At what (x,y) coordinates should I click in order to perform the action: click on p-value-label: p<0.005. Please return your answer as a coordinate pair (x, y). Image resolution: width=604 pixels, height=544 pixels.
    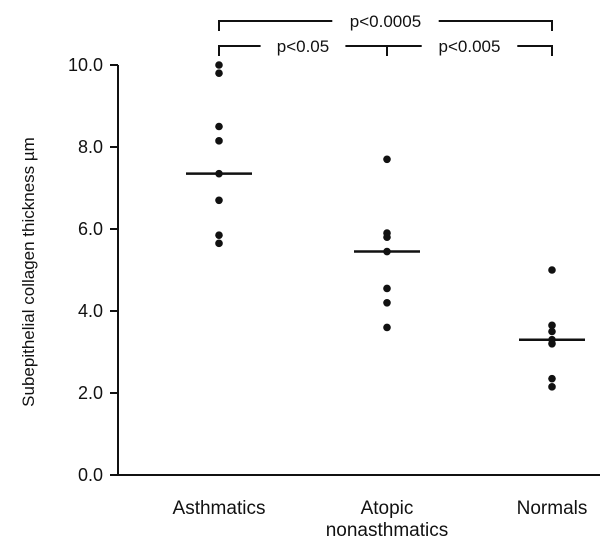
    Looking at the image, I should click on (470, 46).